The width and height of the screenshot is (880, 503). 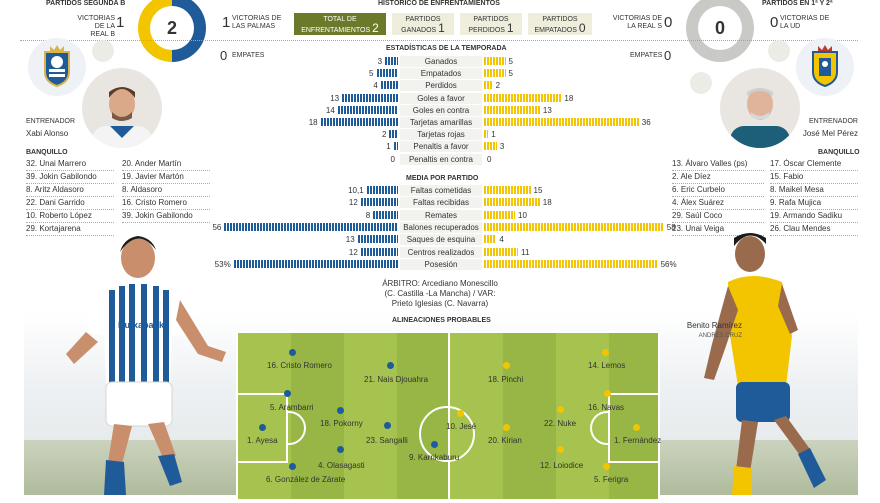 What do you see at coordinates (441, 74) in the screenshot?
I see `stat-label: Empatados` at bounding box center [441, 74].